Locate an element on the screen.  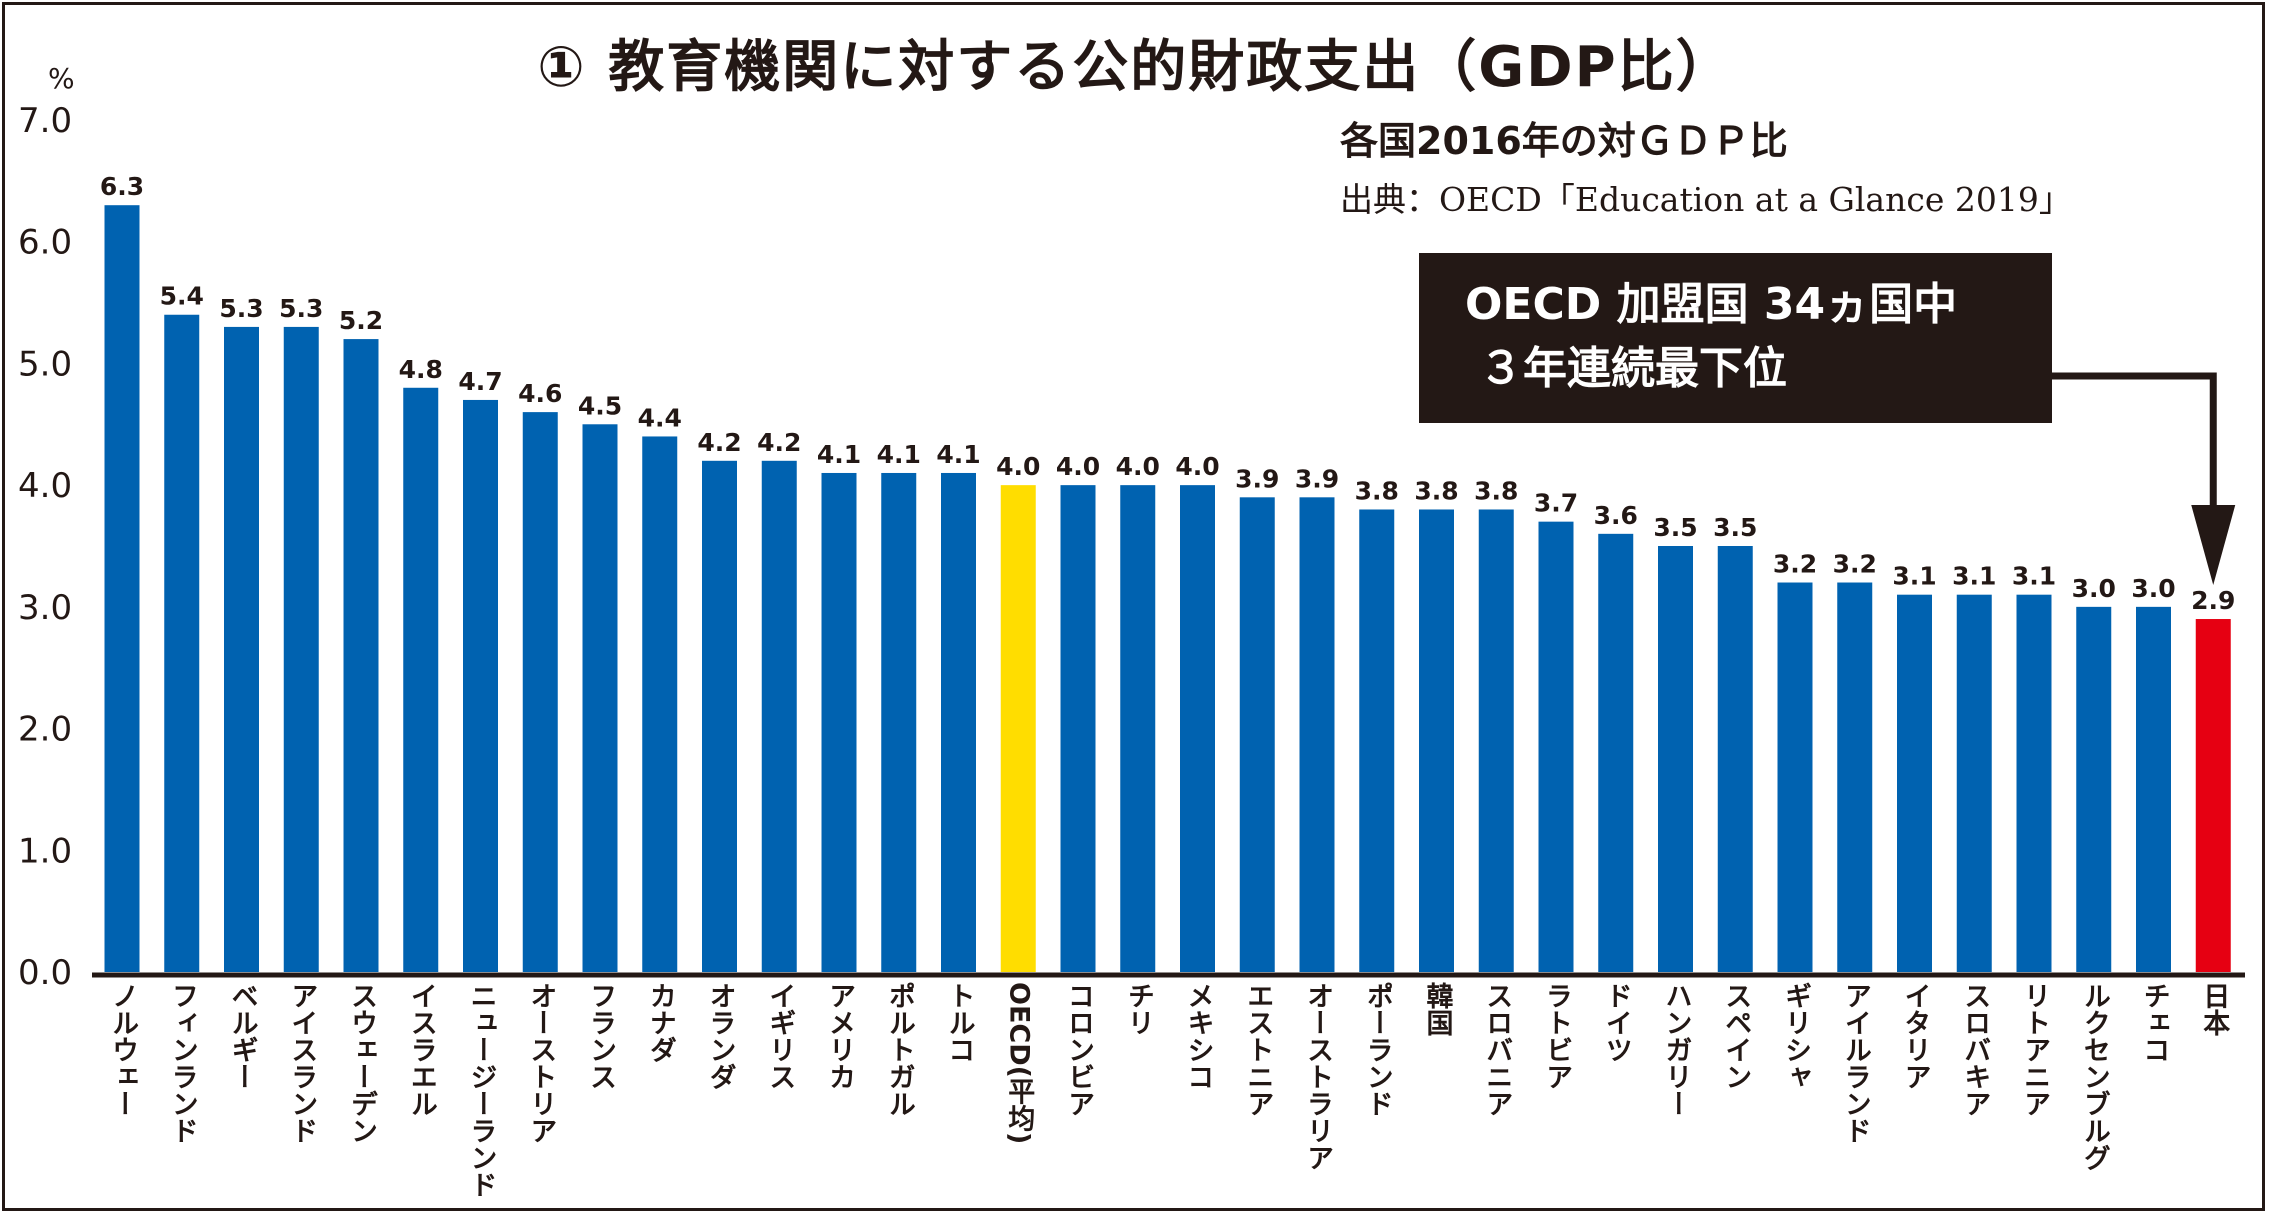
x-tick-label: ハンガリー is located at coordinates (1676, 1049).